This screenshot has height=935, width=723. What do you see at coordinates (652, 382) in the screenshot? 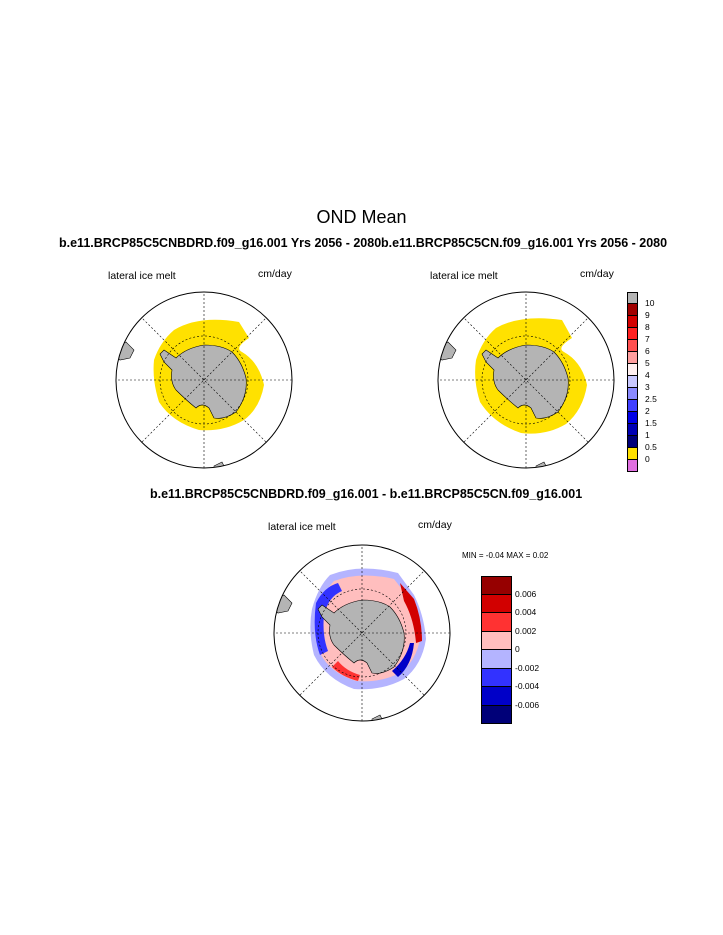
I see `colorbar-main: 10 9 8 7 6 5 4 3 2.5 2 1.5 1 0.5 0` at bounding box center [652, 382].